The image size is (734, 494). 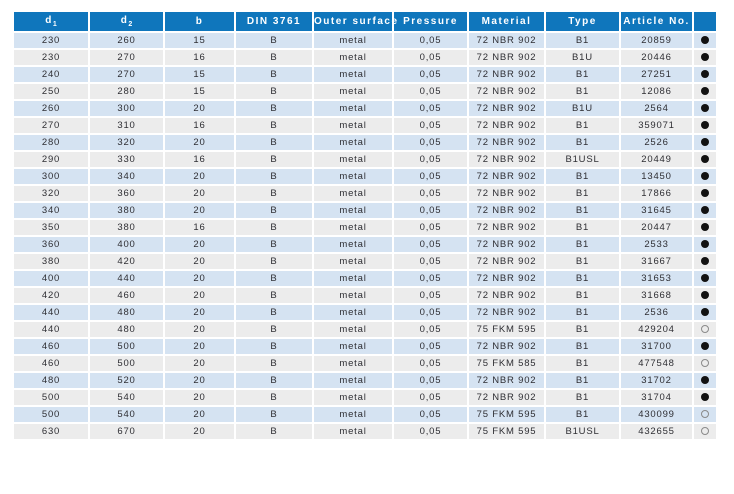 I want to click on cell-d2: 280, so click(x=126, y=91).